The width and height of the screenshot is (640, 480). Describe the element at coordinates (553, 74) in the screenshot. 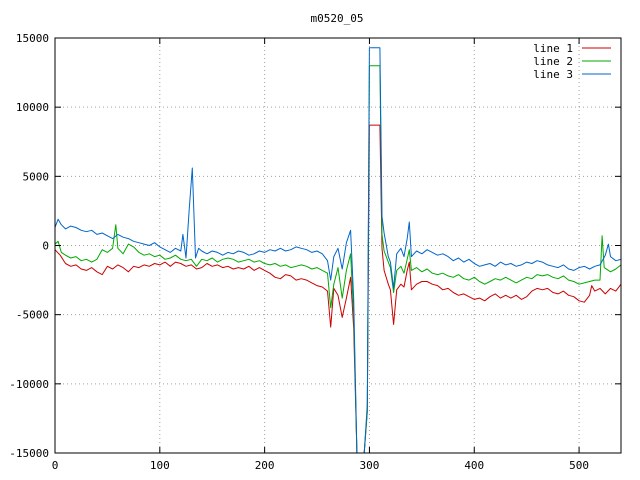

I see `legend-label-3: line 3` at that location.